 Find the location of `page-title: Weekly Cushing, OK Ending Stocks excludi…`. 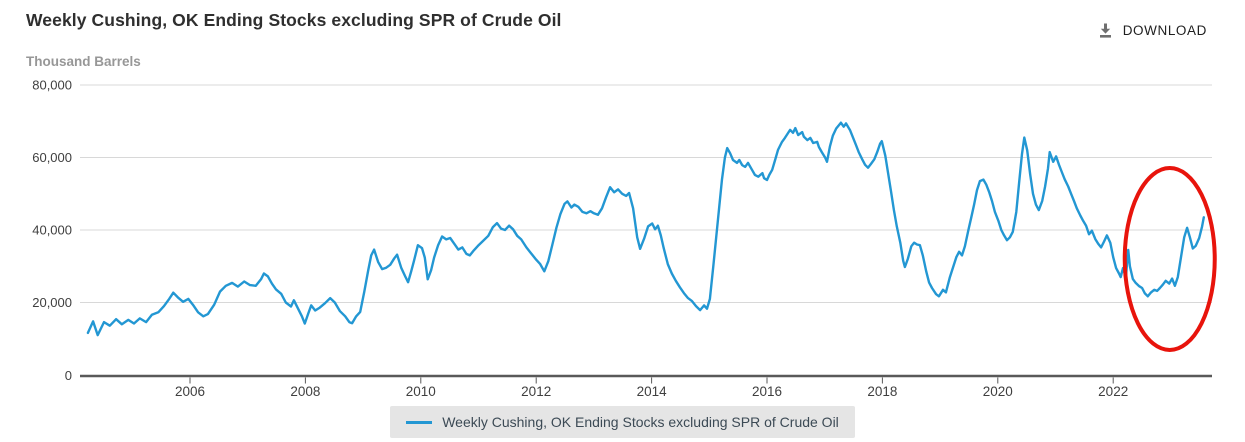

page-title: Weekly Cushing, OK Ending Stocks excludi… is located at coordinates (294, 20).